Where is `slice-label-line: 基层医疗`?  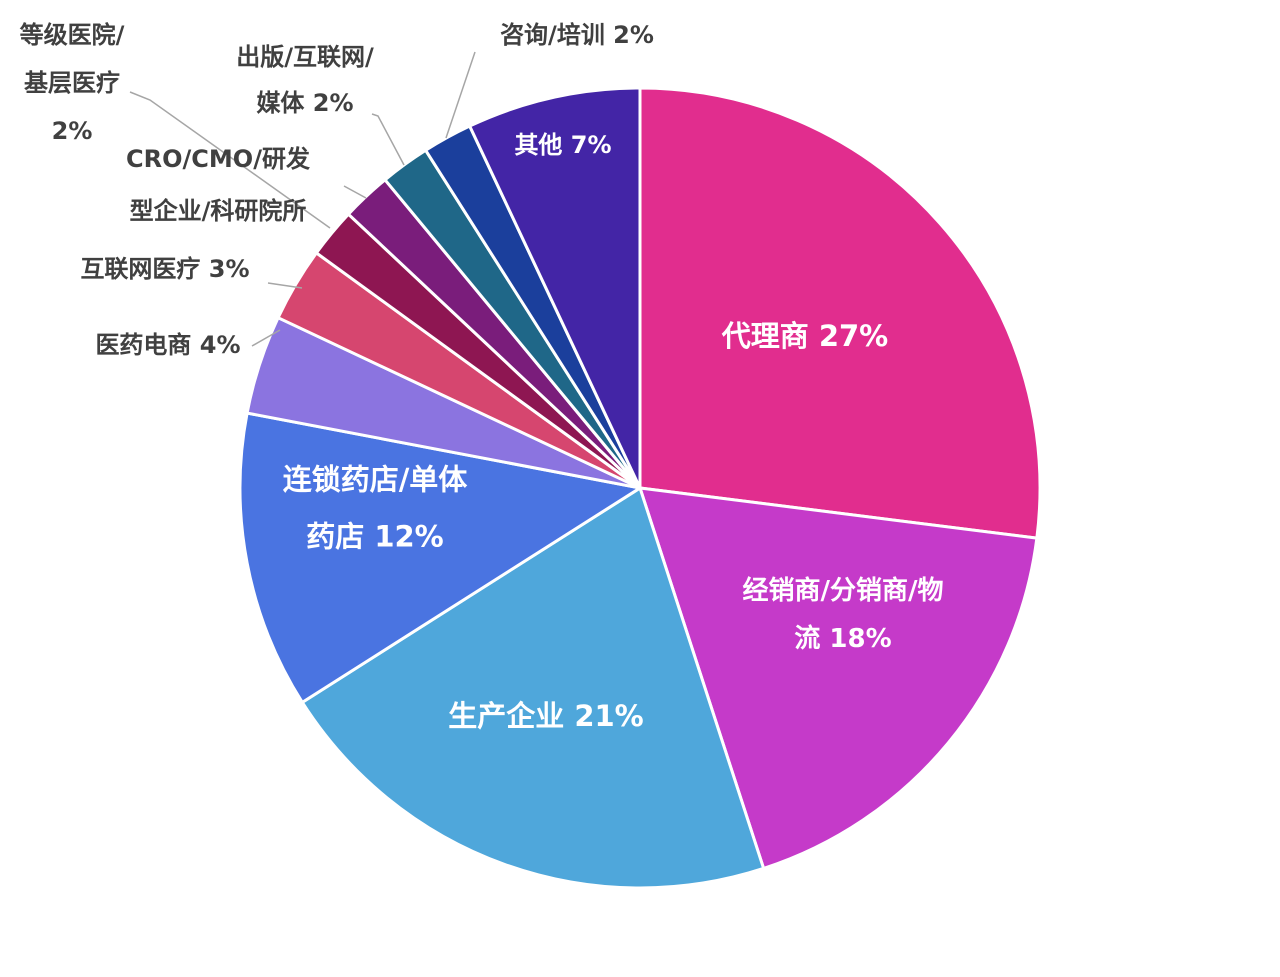 slice-label-line: 基层医疗 is located at coordinates (72, 83).